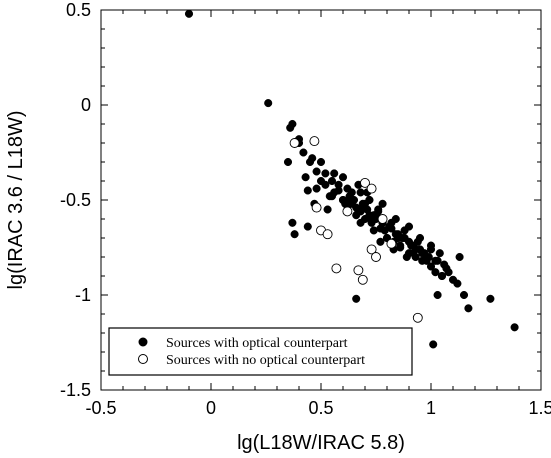 The image size is (551, 458). I want to click on y-tick-label: 0.5, so click(78, 10).